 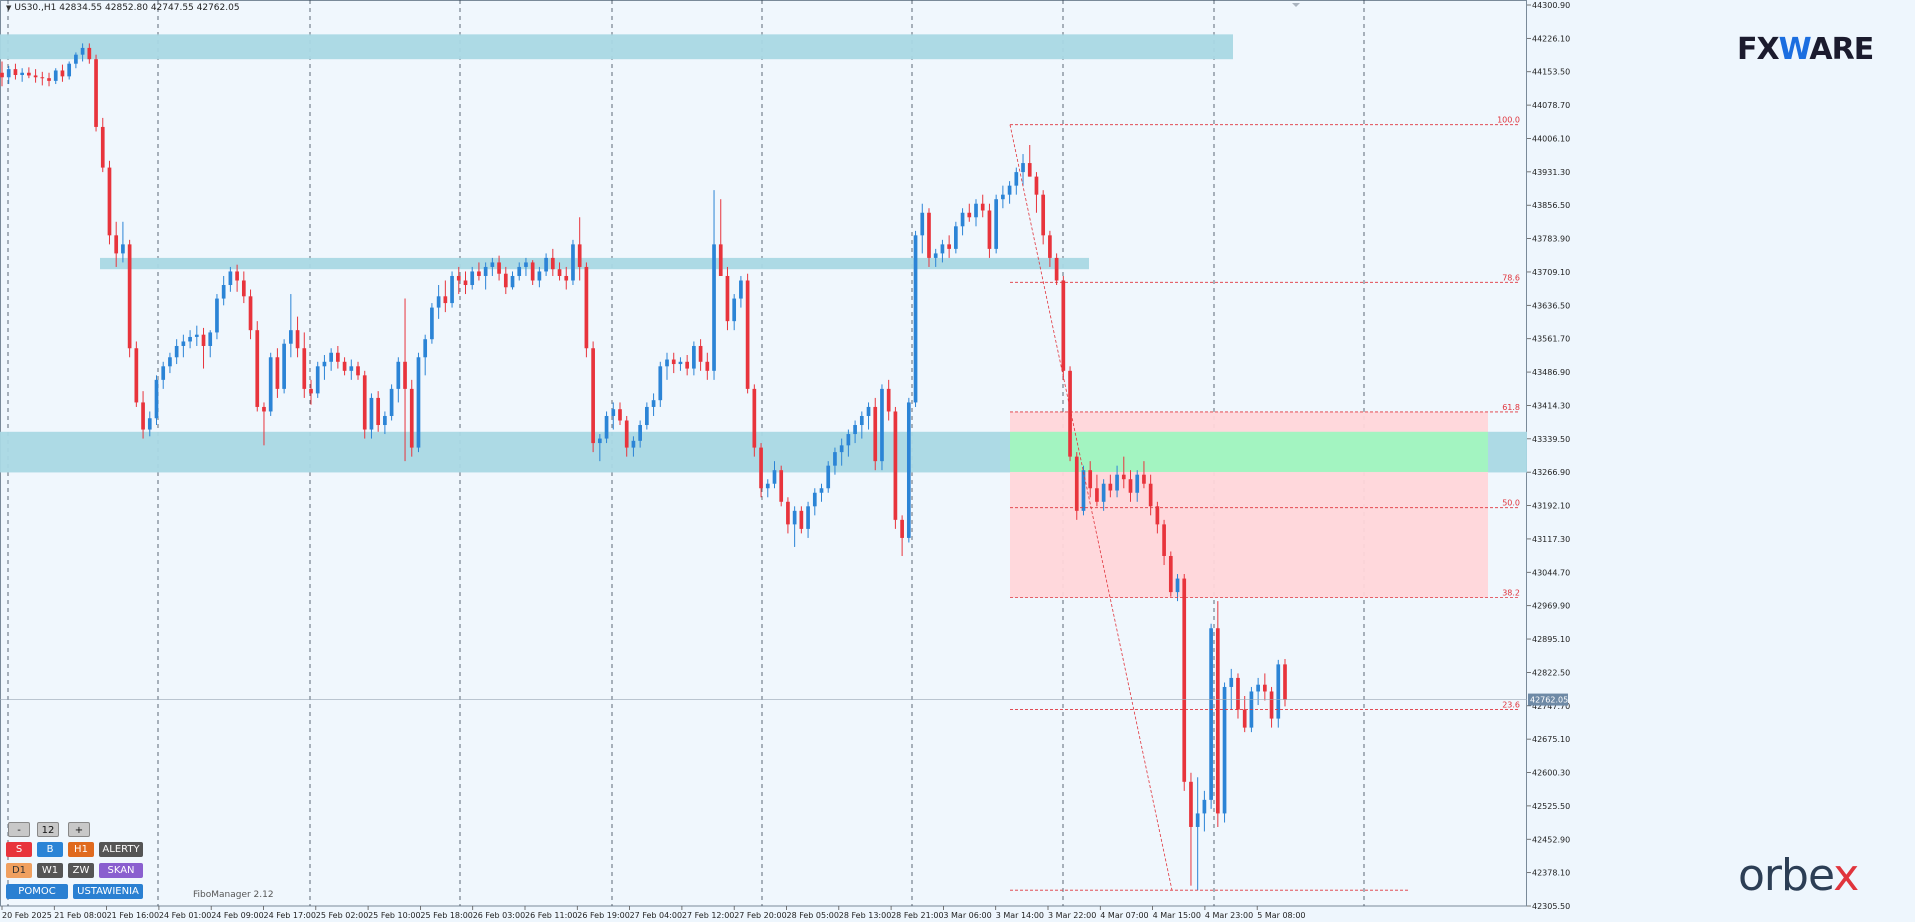 What do you see at coordinates (81, 849) in the screenshot?
I see `h1-button: H1` at bounding box center [81, 849].